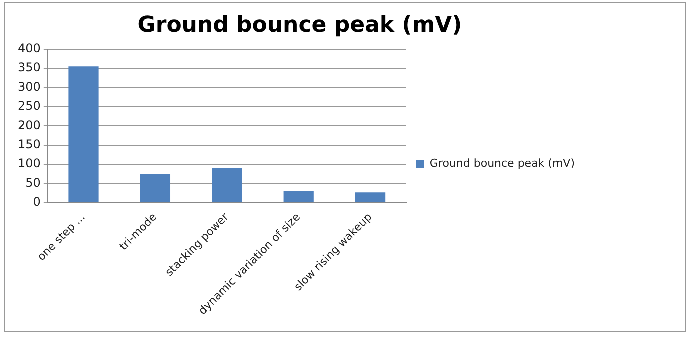 The width and height of the screenshot is (692, 338). What do you see at coordinates (29, 49) in the screenshot?
I see `y-tick-label: 400` at bounding box center [29, 49].